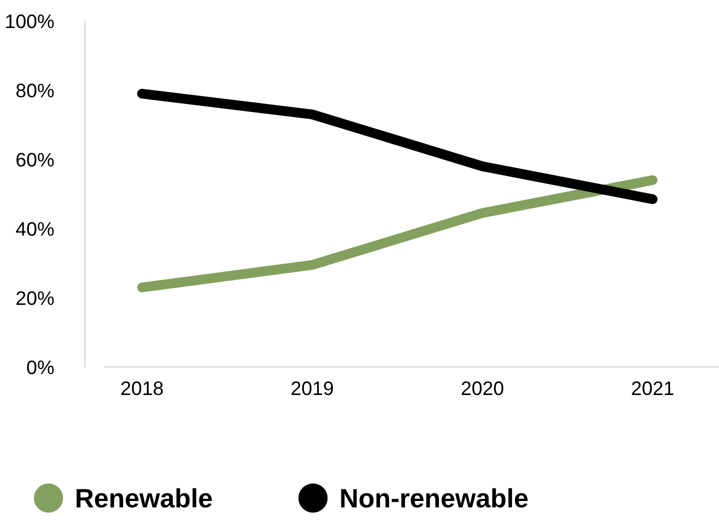 This screenshot has height=523, width=719. Describe the element at coordinates (40, 367) in the screenshot. I see `y-tick-label: 0%` at that location.